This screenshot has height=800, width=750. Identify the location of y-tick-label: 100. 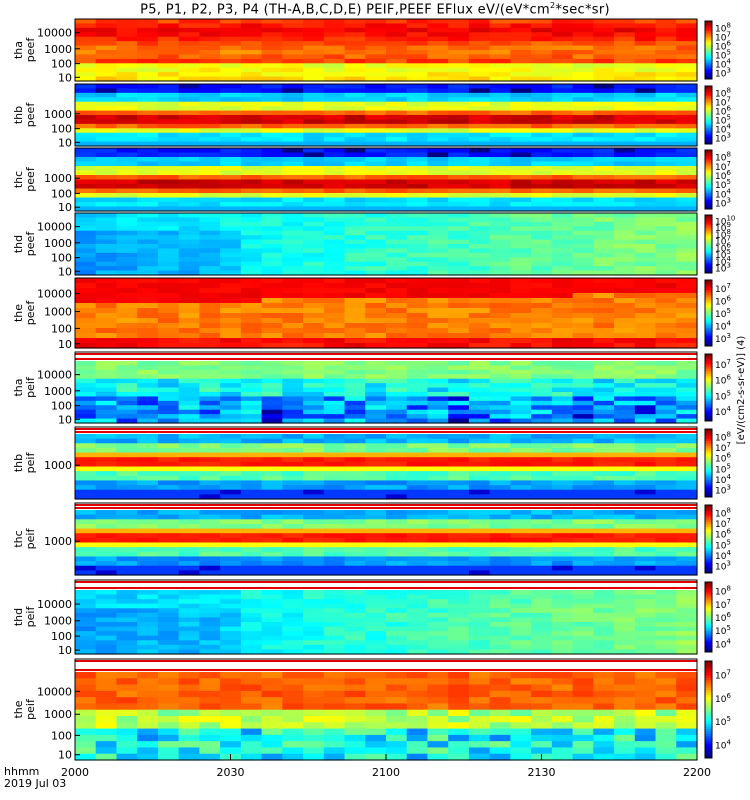
(61, 193).